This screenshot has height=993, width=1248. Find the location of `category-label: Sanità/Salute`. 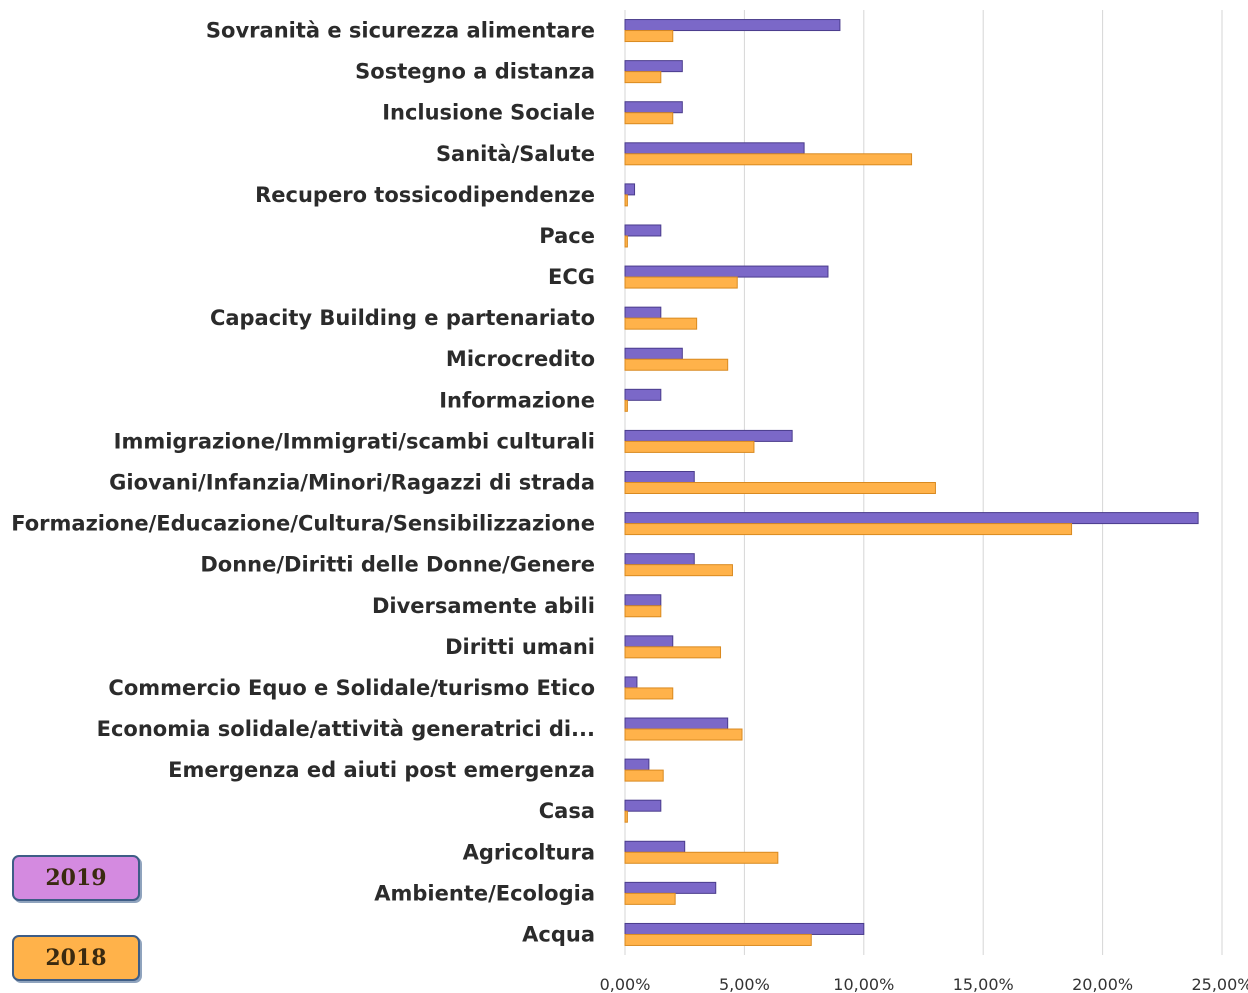

category-label: Sanità/Salute is located at coordinates (515, 154).